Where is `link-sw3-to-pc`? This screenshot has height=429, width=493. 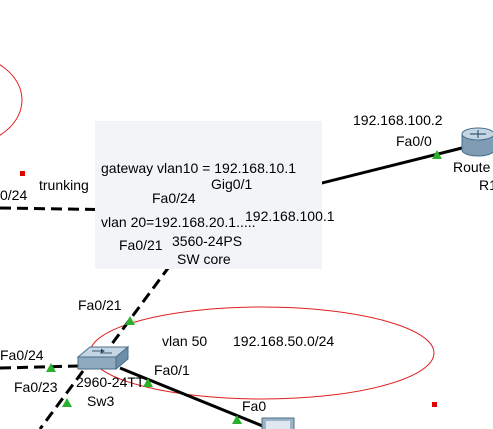 link-sw3-to-pc is located at coordinates (195, 397).